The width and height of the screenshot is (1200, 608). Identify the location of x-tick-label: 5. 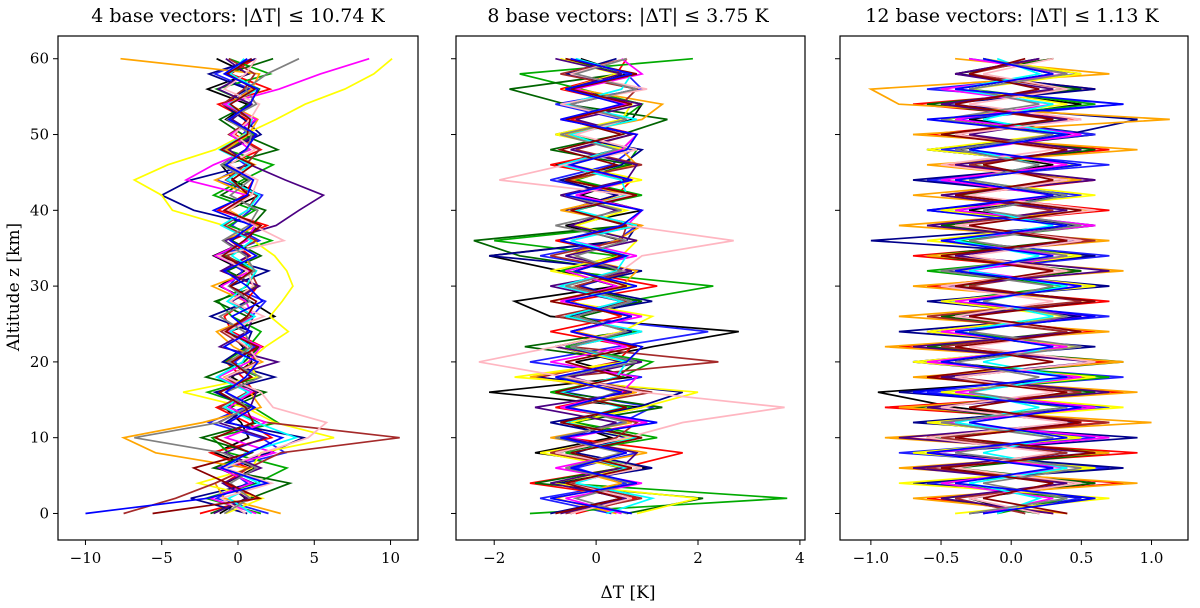
(314, 558).